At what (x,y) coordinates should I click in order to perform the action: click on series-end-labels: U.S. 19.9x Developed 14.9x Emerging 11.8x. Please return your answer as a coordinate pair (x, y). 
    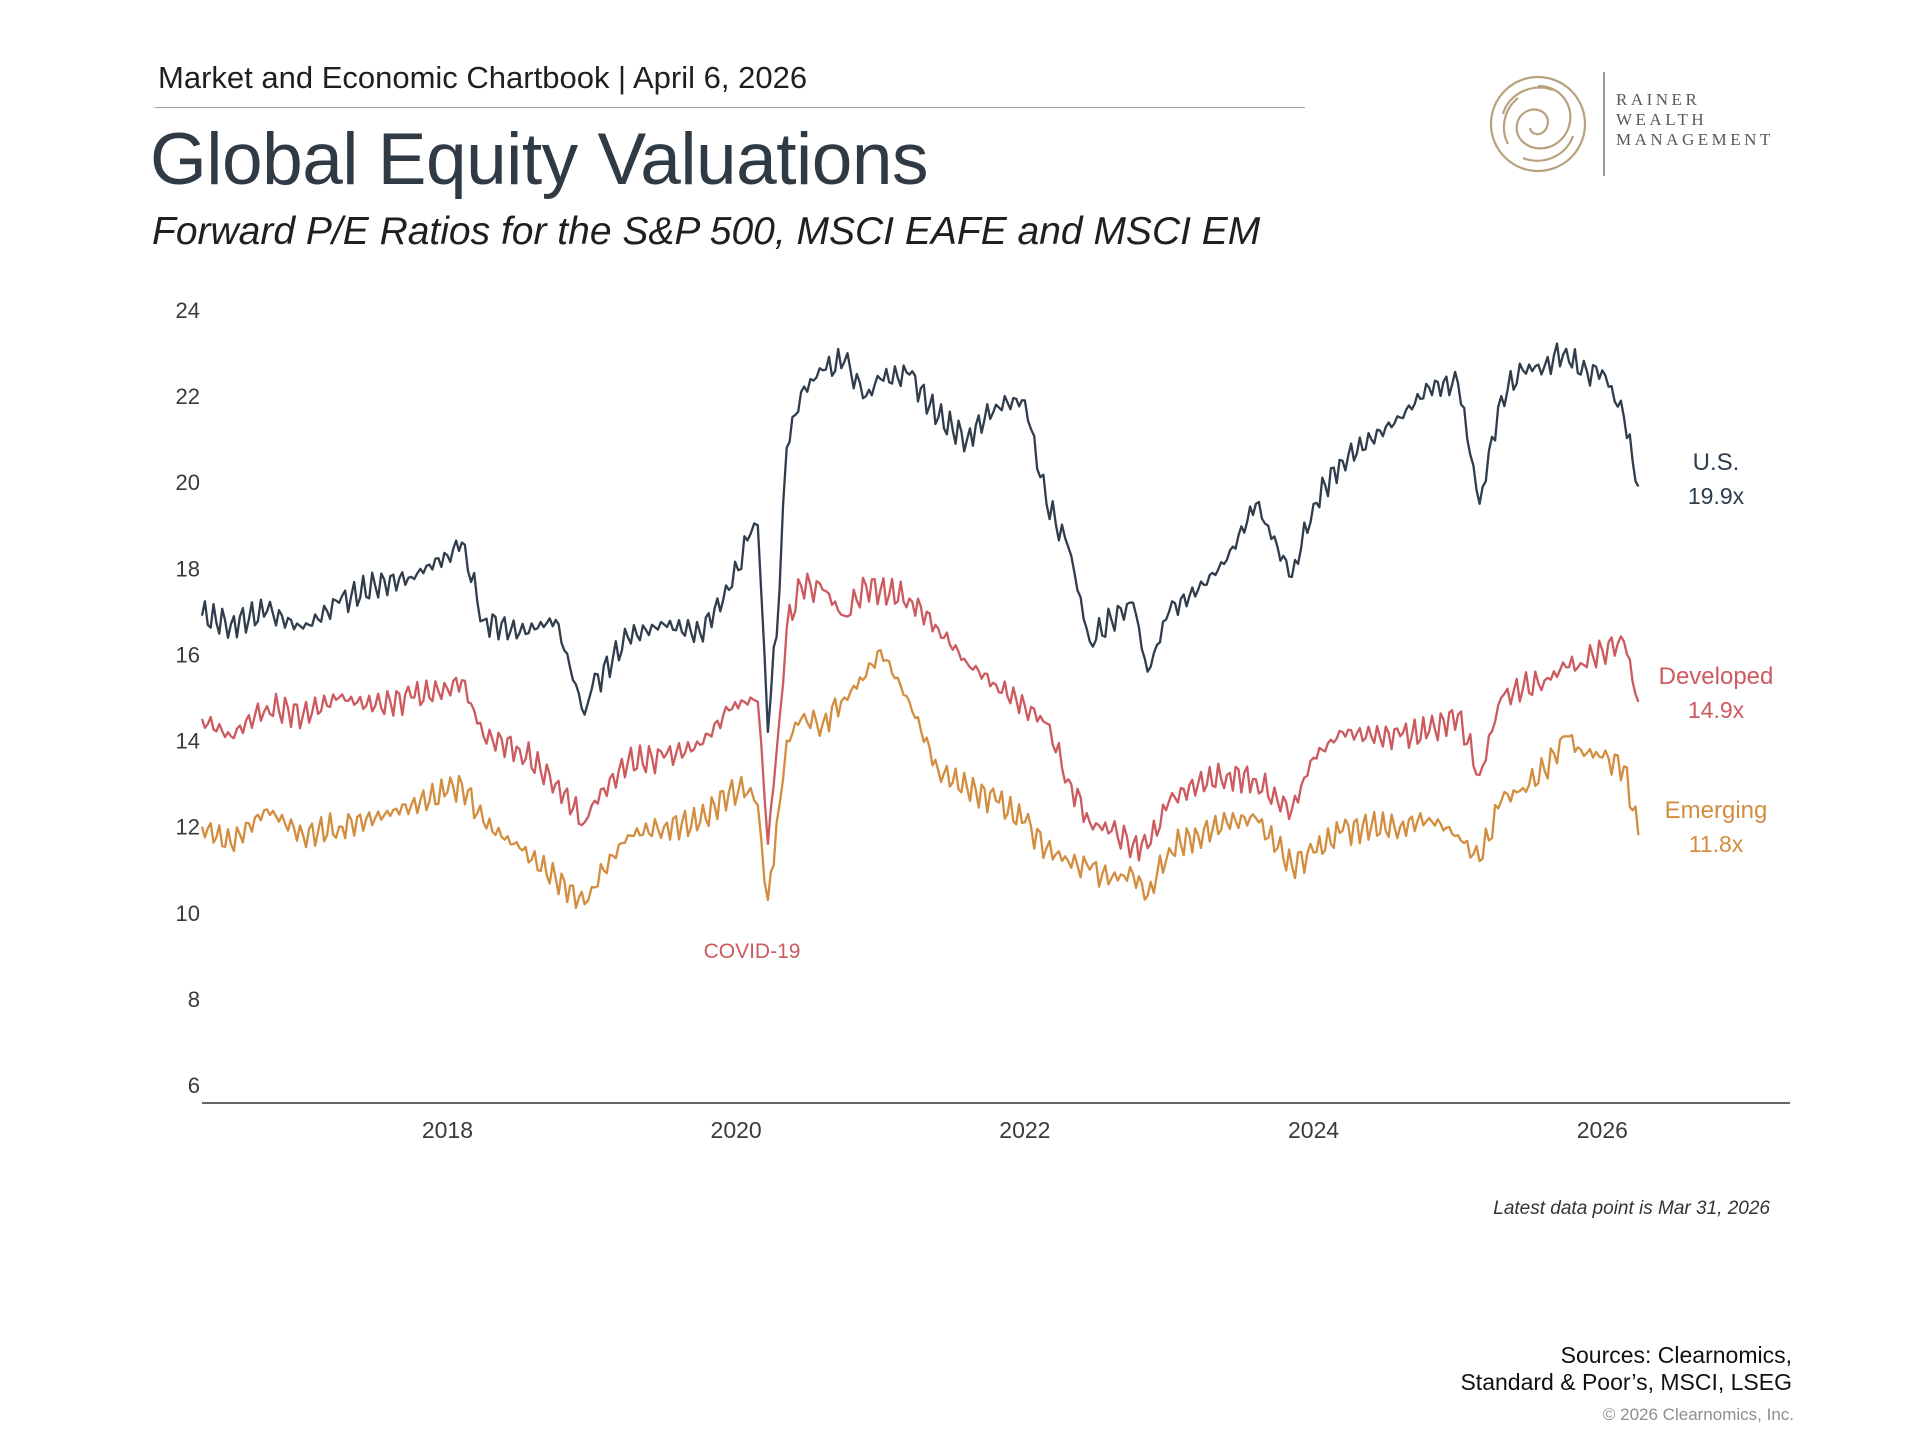
    Looking at the image, I should click on (1716, 653).